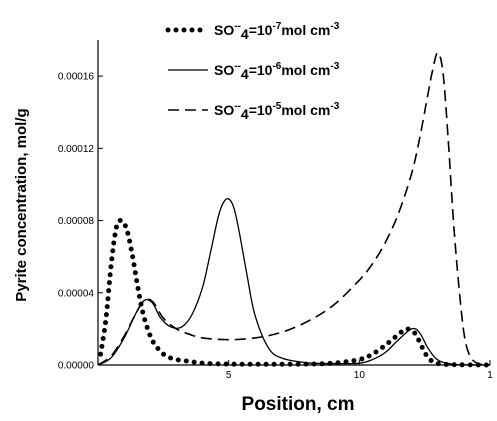  What do you see at coordinates (276, 26) in the screenshot?
I see `legend-part-exp: -7` at bounding box center [276, 26].